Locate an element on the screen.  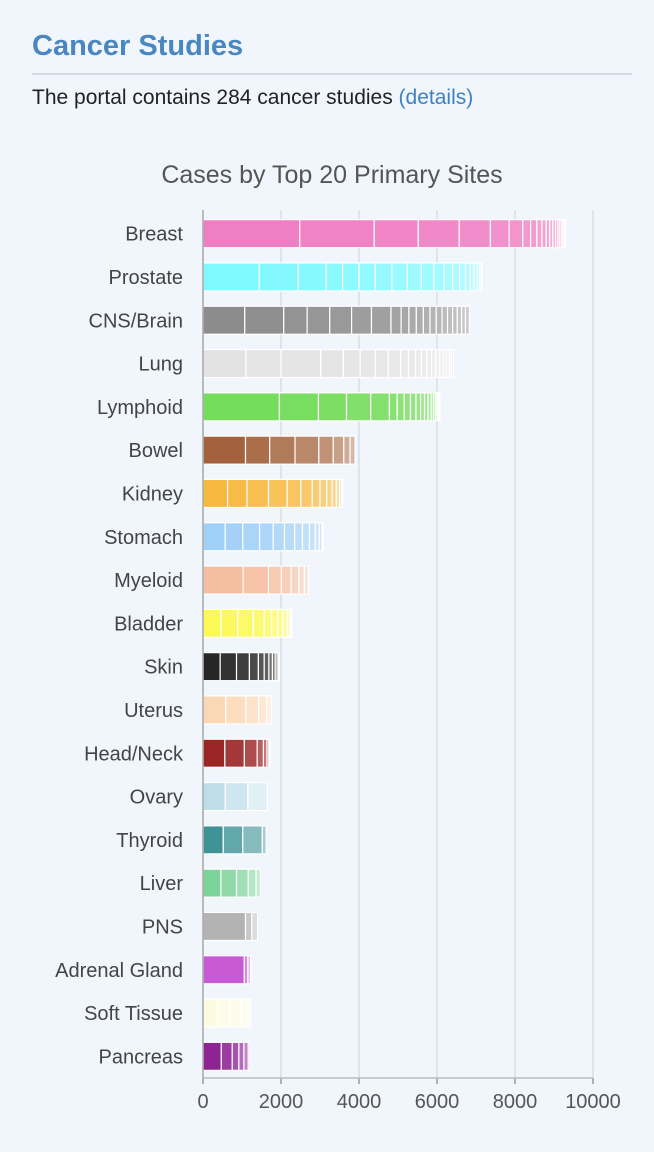
bar-liver is located at coordinates (231, 883).